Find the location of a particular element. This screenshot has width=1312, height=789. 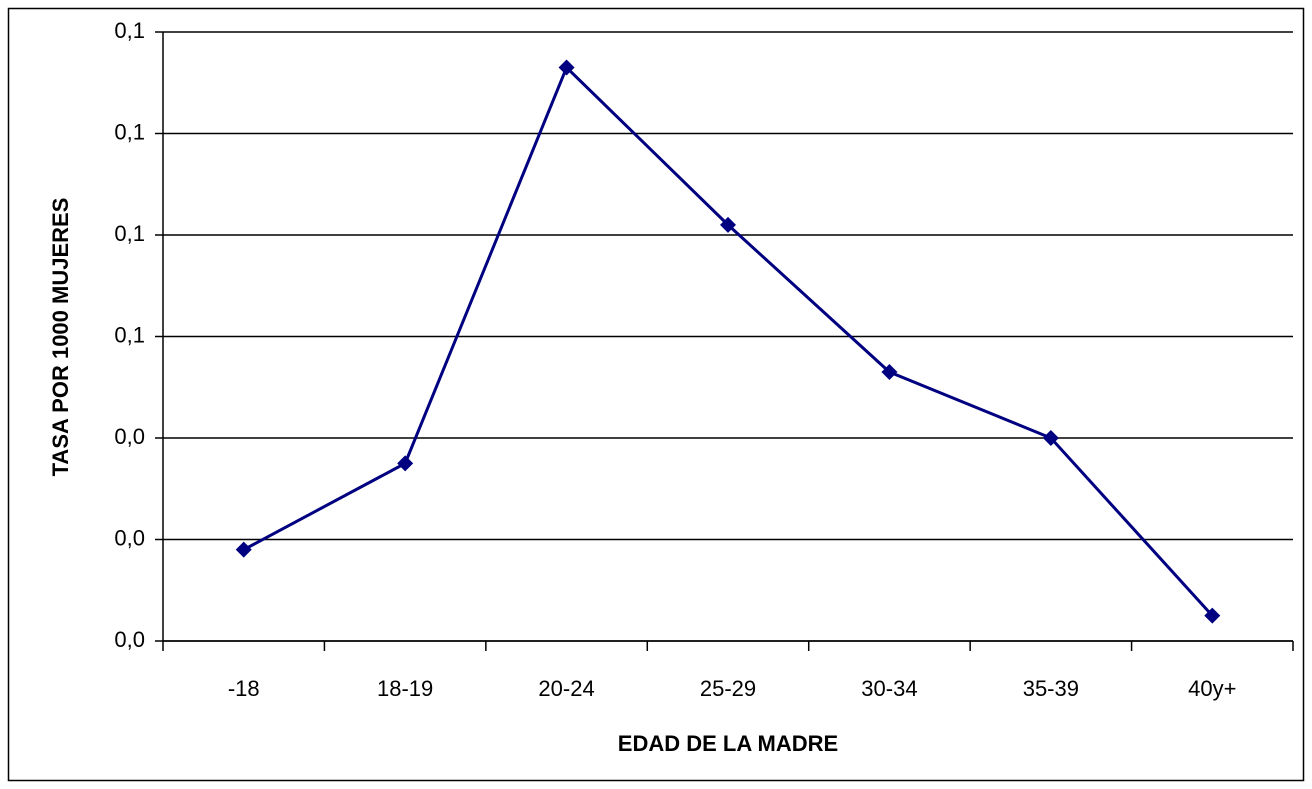

x-tick-label: 30-34 is located at coordinates (889, 688).